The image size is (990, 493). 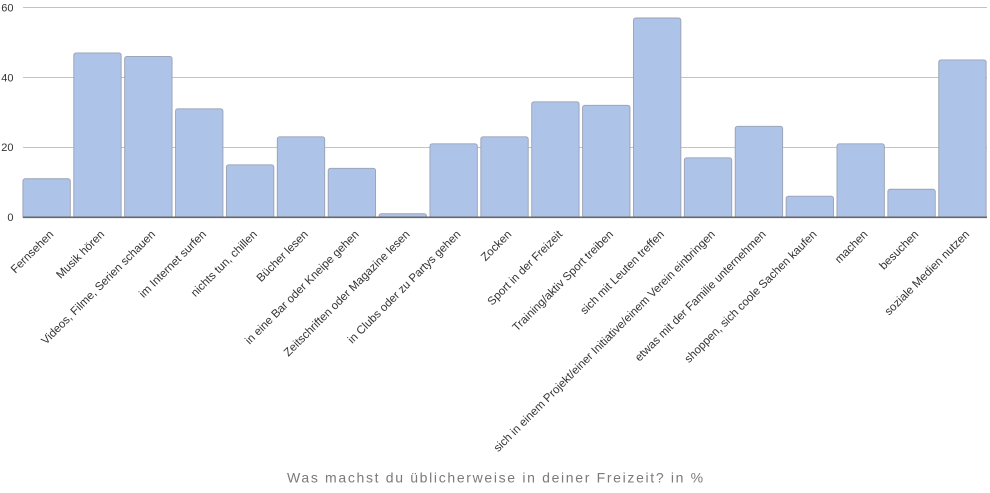 I want to click on svg-text: soziale Medien nutzen, so click(x=927, y=273).